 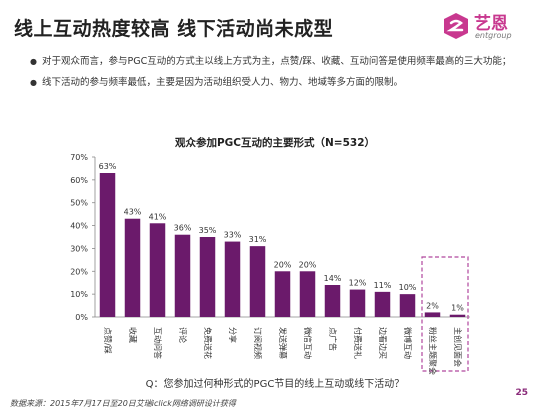 What do you see at coordinates (258, 343) in the screenshot?
I see `x-tick-label: 订阅视频` at bounding box center [258, 343].